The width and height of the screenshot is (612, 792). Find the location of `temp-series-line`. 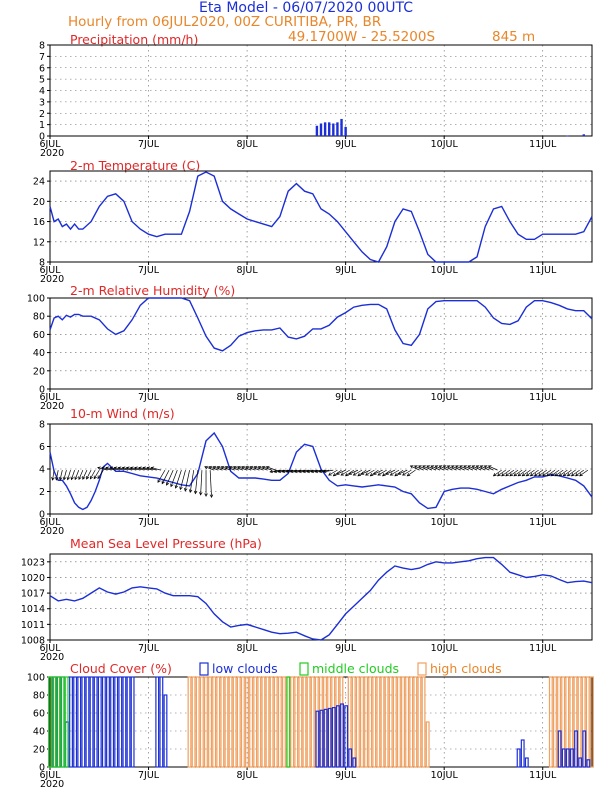

temp-series-line is located at coordinates (321, 217).